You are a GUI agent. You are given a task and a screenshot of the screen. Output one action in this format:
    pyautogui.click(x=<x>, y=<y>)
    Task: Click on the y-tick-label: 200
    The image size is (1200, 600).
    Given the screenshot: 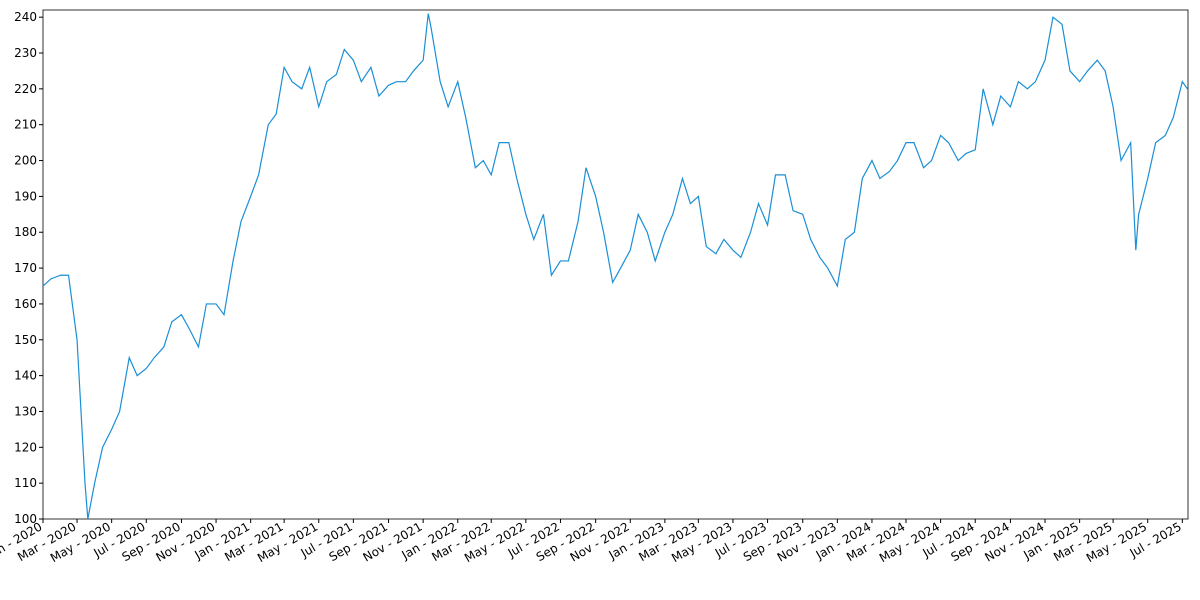 What is the action you would take?
    pyautogui.click(x=25, y=161)
    